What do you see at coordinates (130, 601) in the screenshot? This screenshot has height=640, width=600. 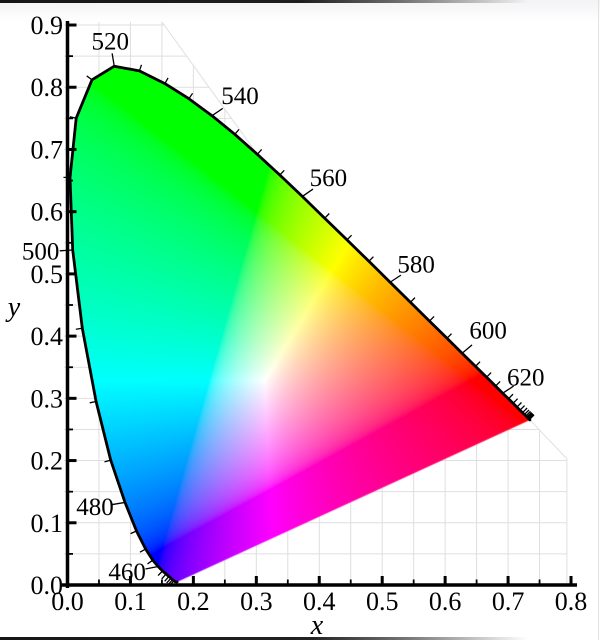 I see `x-tick-label: 0.1` at bounding box center [130, 601].